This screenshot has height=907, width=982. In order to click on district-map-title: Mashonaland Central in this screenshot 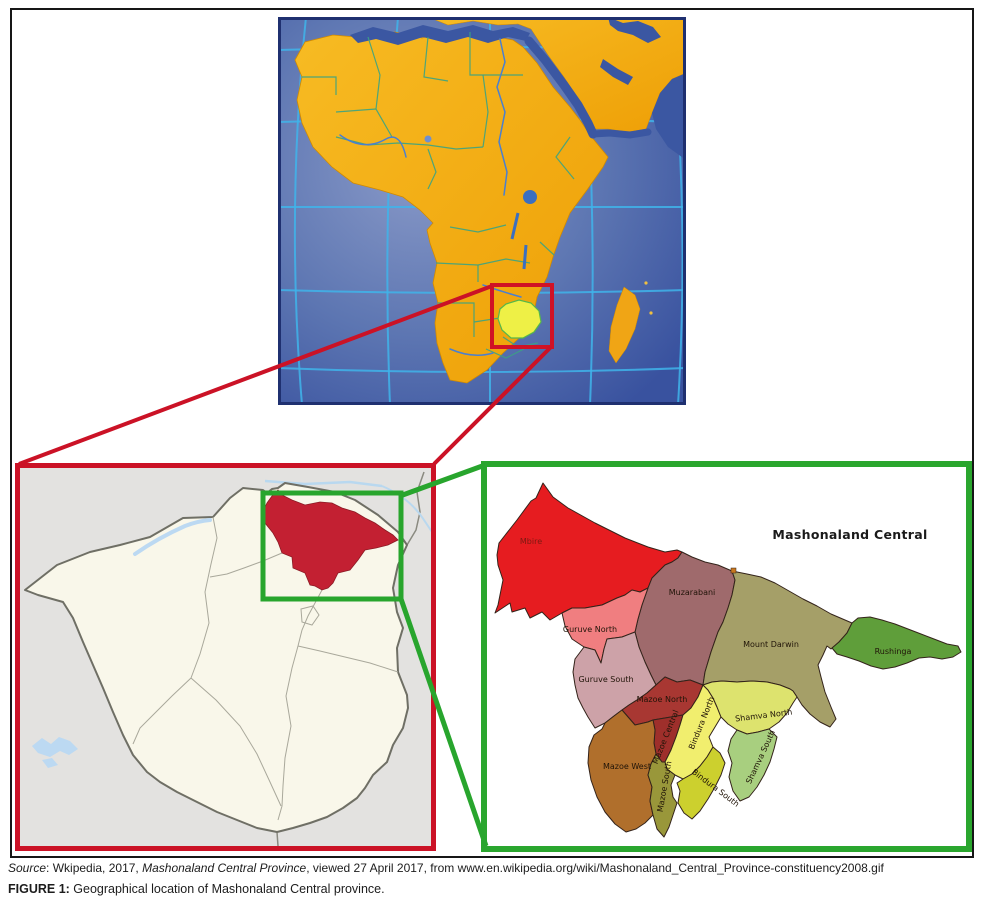, I will do `click(849, 534)`.